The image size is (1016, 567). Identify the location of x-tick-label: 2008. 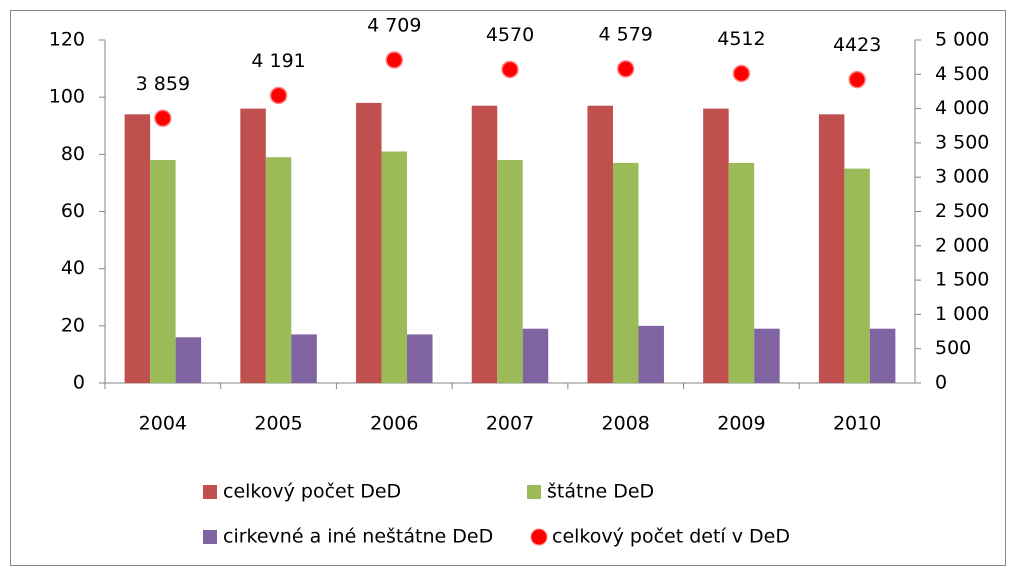
(626, 424).